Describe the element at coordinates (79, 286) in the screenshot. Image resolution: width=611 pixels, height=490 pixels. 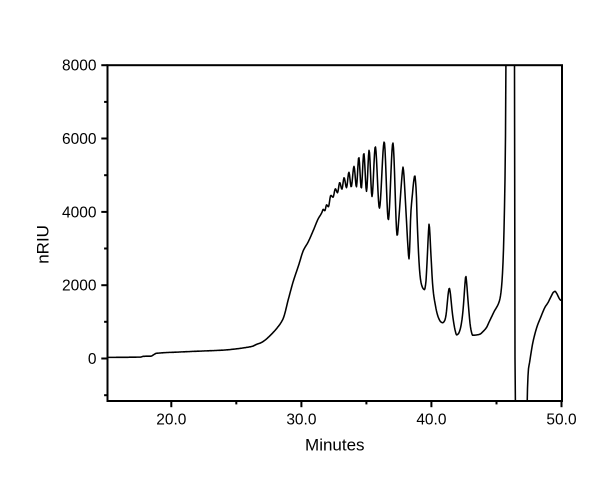
I see `svg-text: 2000` at that location.